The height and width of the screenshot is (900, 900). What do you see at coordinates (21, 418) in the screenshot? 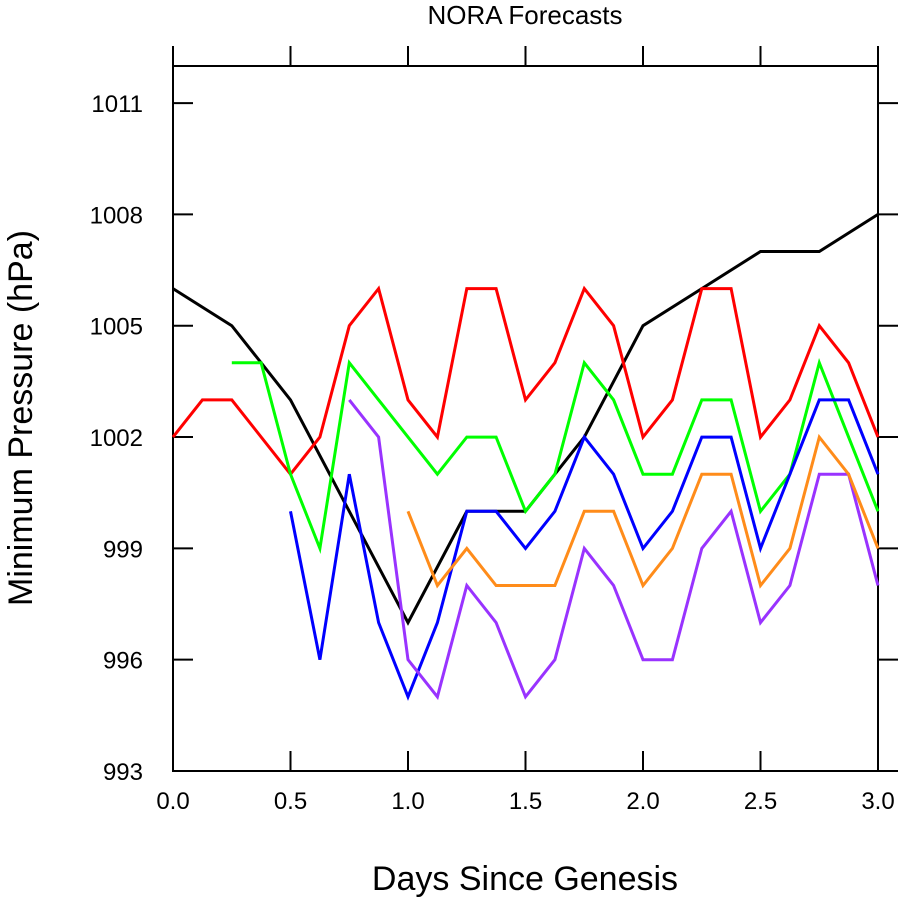
I see `y-axis-label: Minimum Pressure (hPa)` at bounding box center [21, 418].